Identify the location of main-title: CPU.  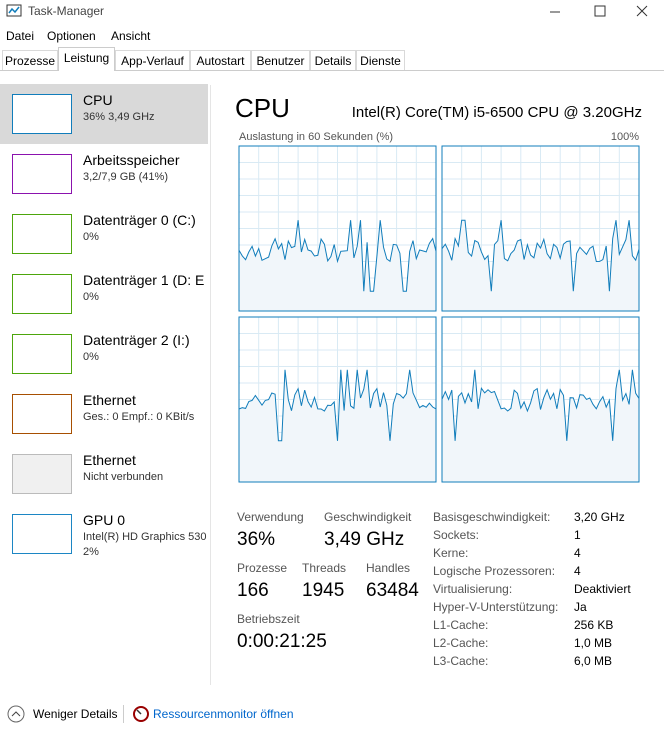
(262, 108).